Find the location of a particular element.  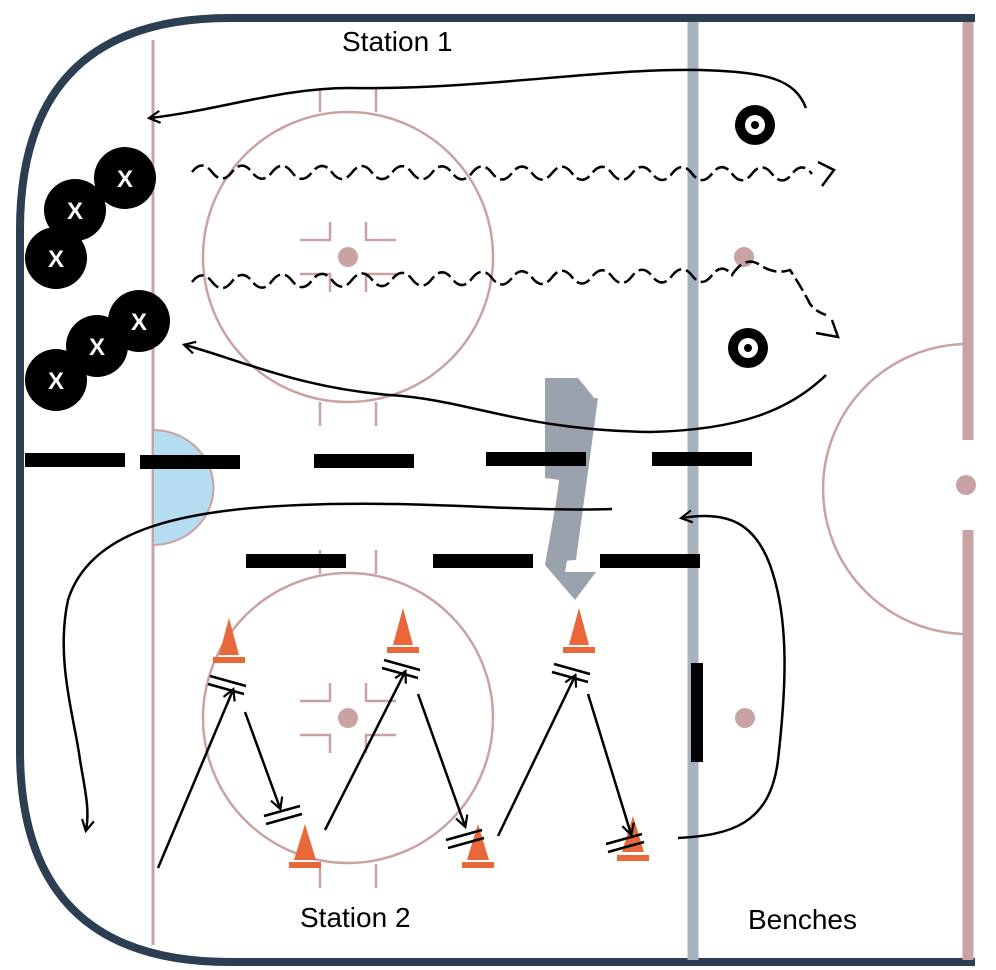

center-circle is located at coordinates (895, 489).